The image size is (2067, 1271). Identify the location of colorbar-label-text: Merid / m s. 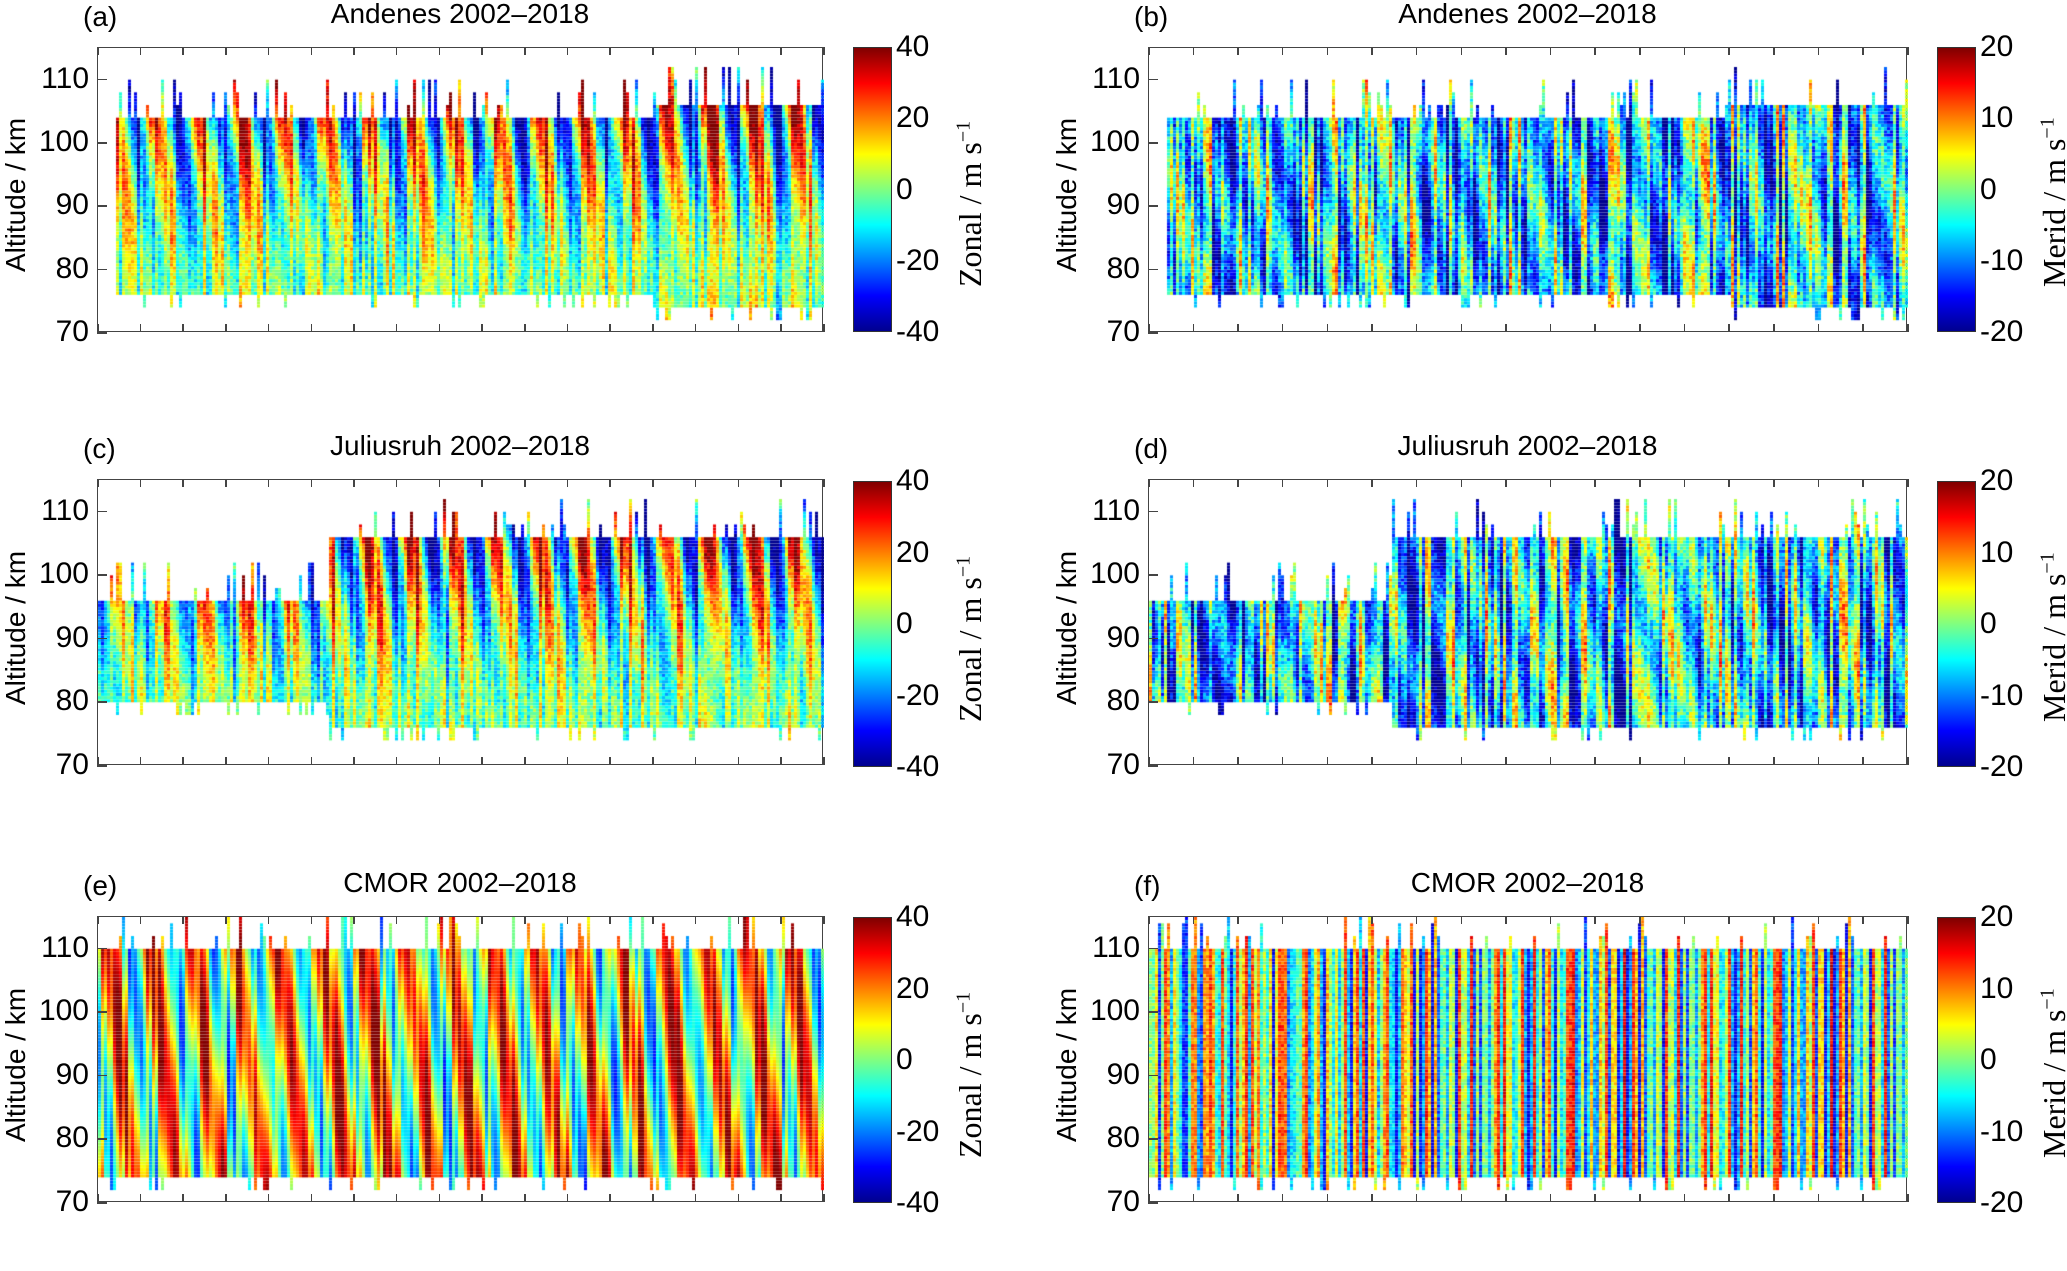
(2051, 1084).